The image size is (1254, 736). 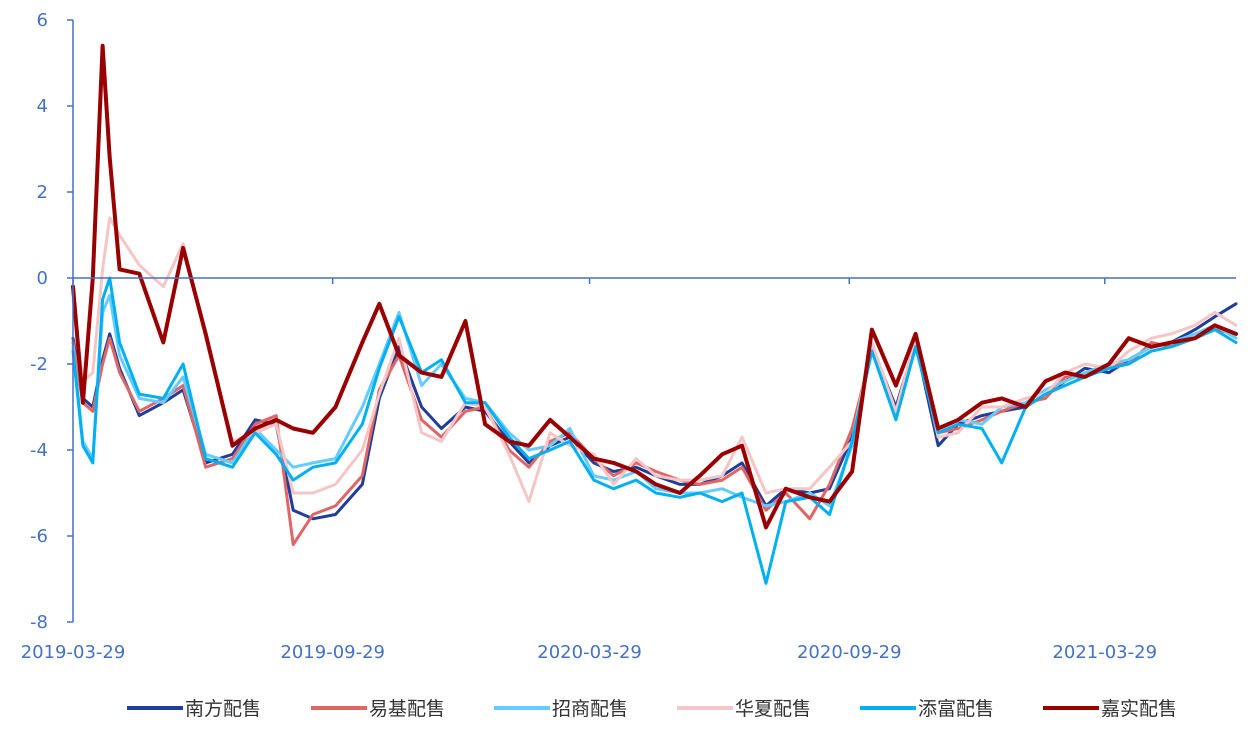 I want to click on y-tick-label: -2, so click(x=39, y=364).